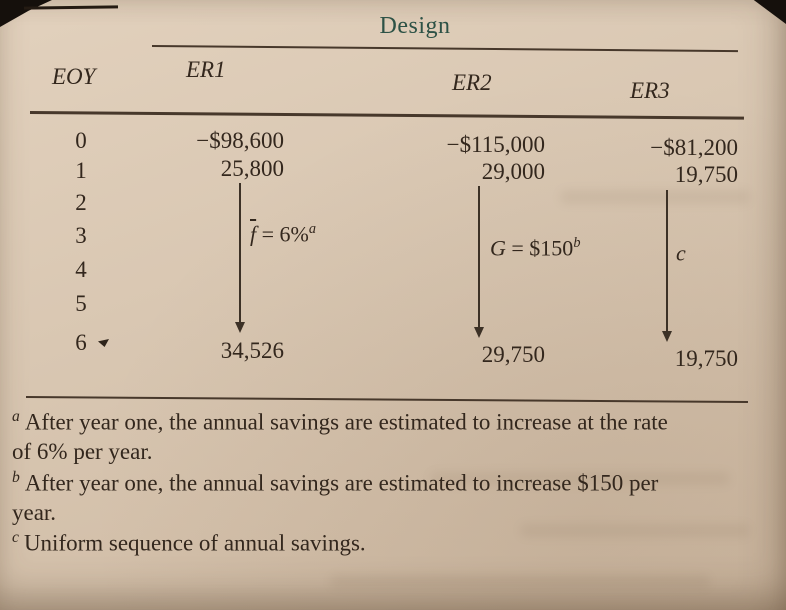  What do you see at coordinates (252, 350) in the screenshot?
I see `cash-flow-value: 34,526` at bounding box center [252, 350].